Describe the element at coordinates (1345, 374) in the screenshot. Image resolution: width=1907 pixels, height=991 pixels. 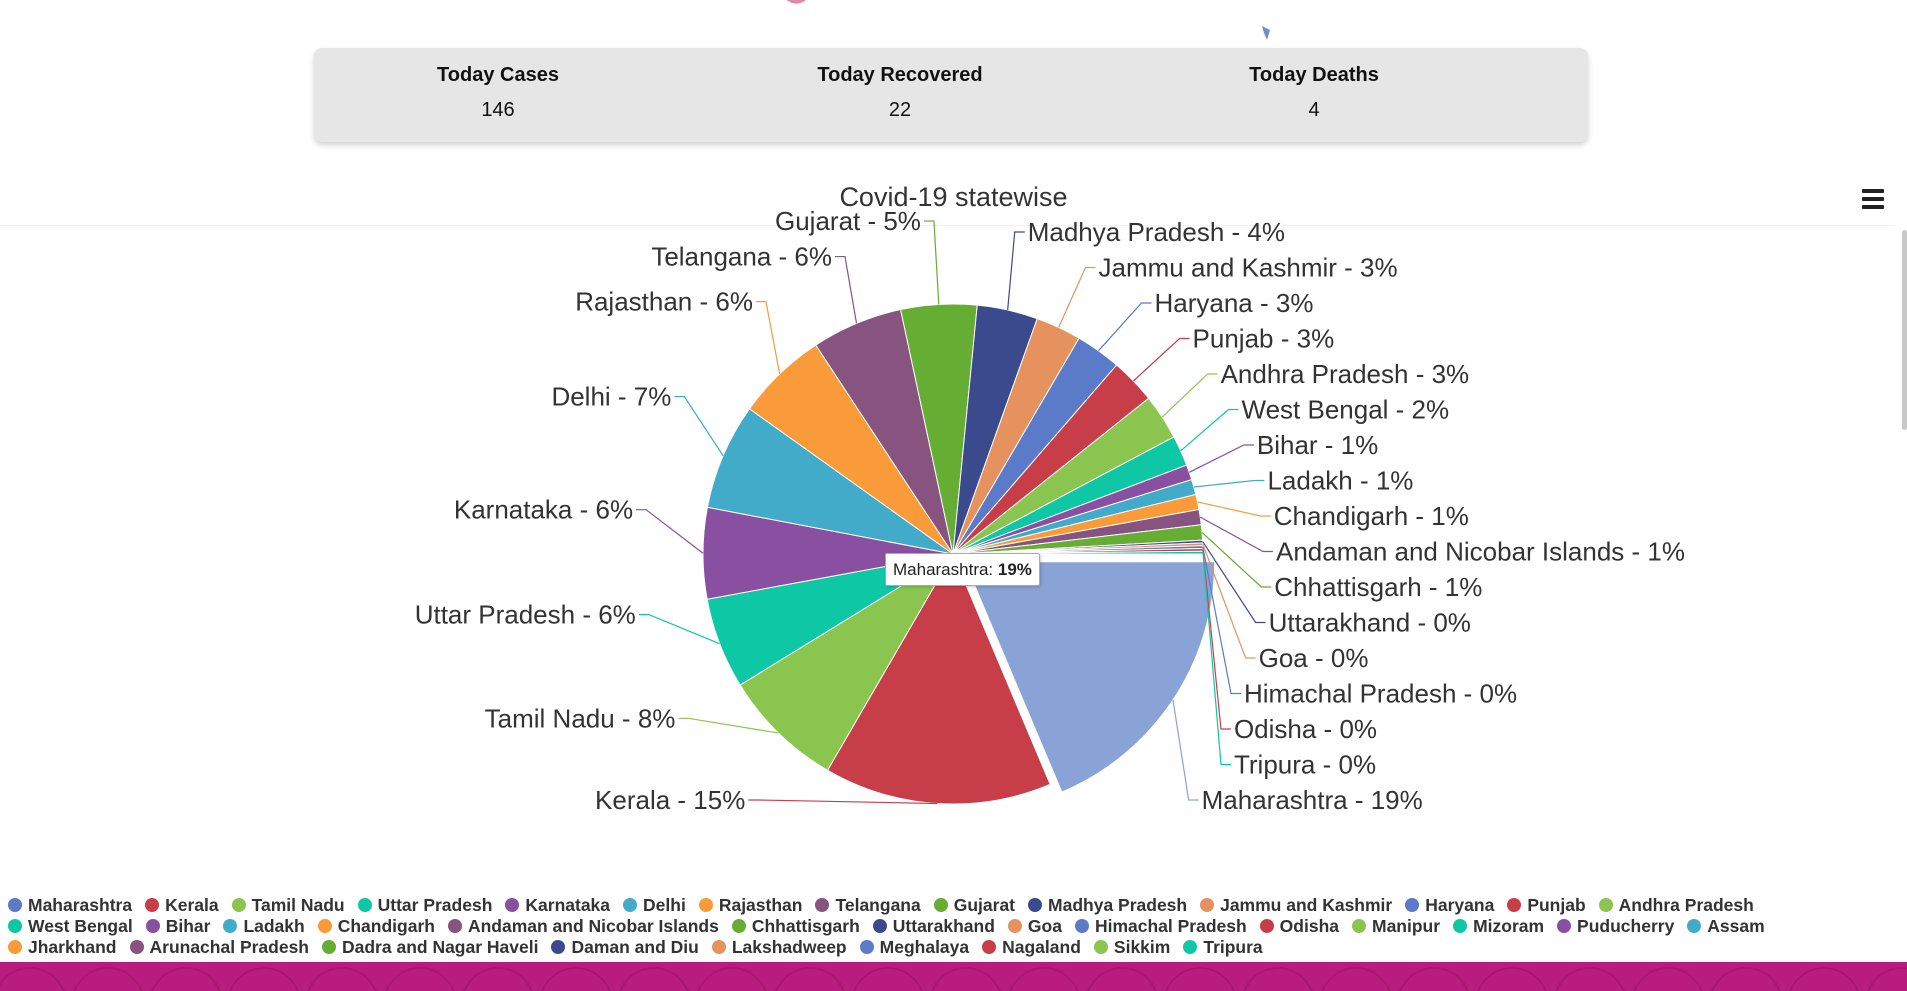
I see `data-label-andhra-pradesh: Andhra Pradesh - 3%` at that location.